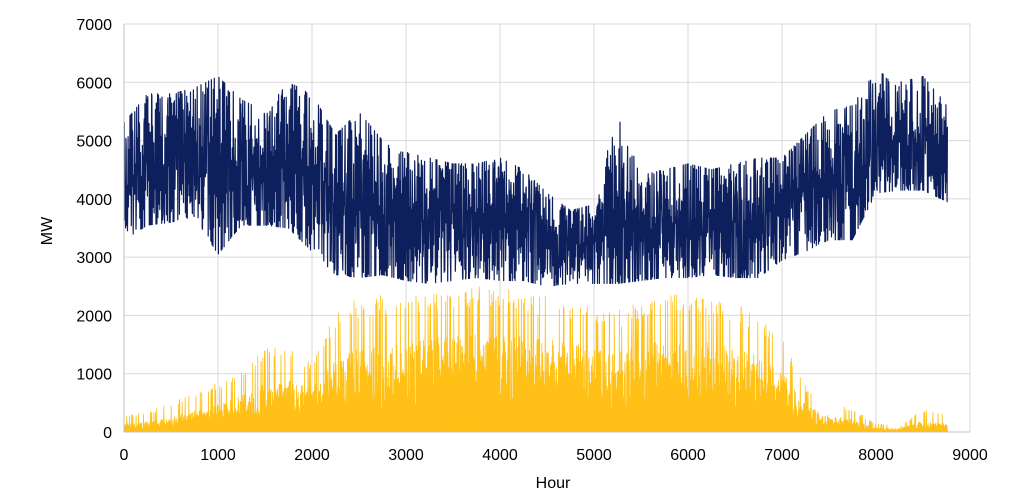  Describe the element at coordinates (94, 200) in the screenshot. I see `y-tick-label: 4000` at that location.